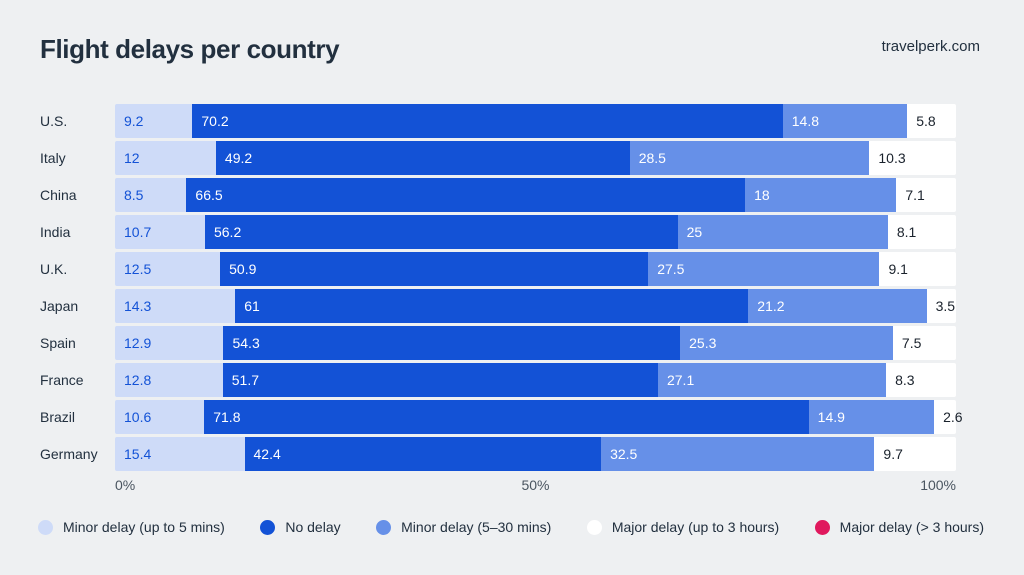  What do you see at coordinates (912, 158) in the screenshot?
I see `bar-segment: 10.3` at bounding box center [912, 158].